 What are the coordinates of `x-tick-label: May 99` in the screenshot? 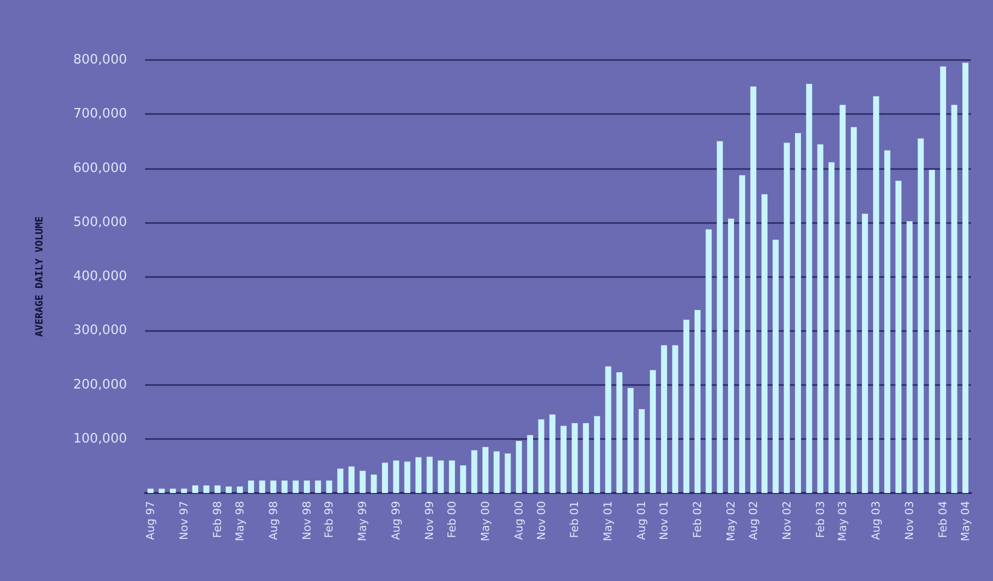 It's located at (363, 521).